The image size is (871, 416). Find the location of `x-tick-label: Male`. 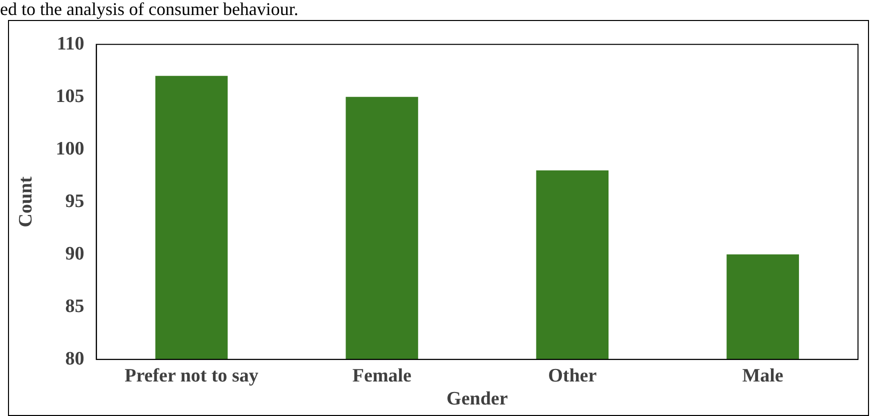

x-tick-label: Male is located at coordinates (763, 376).